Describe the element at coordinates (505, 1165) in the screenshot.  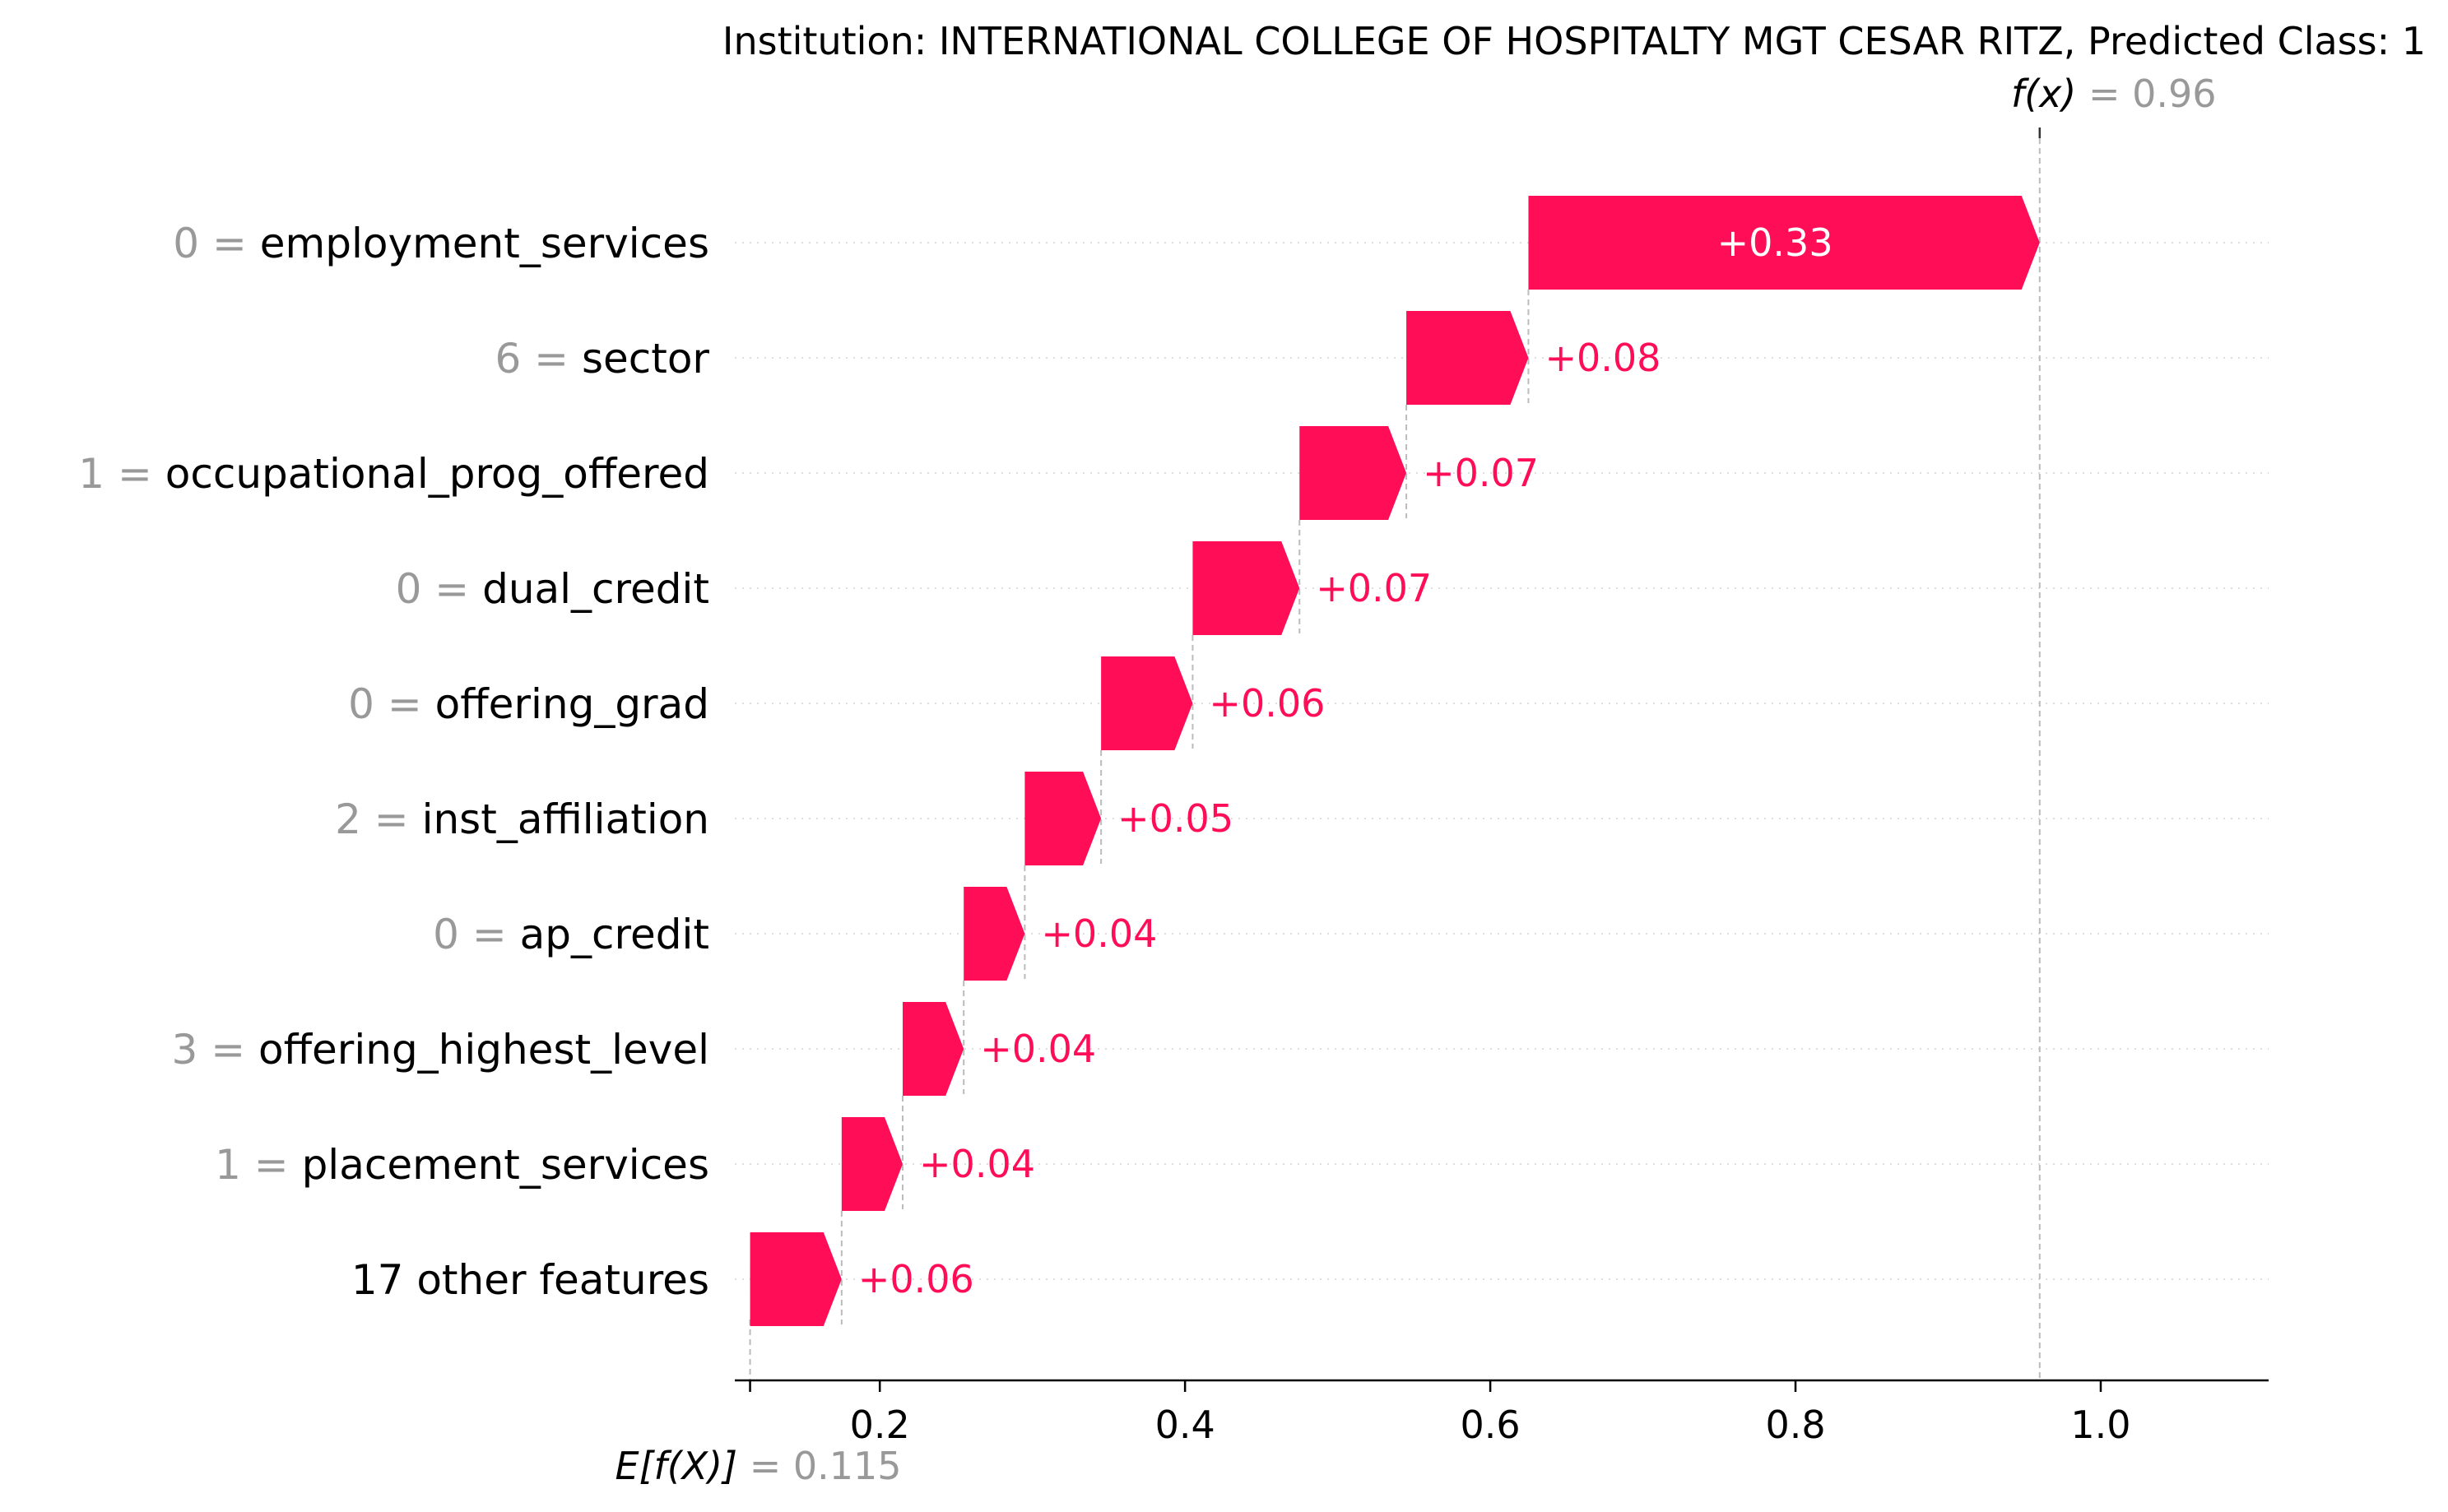
I see `feature-name: placement_services` at that location.